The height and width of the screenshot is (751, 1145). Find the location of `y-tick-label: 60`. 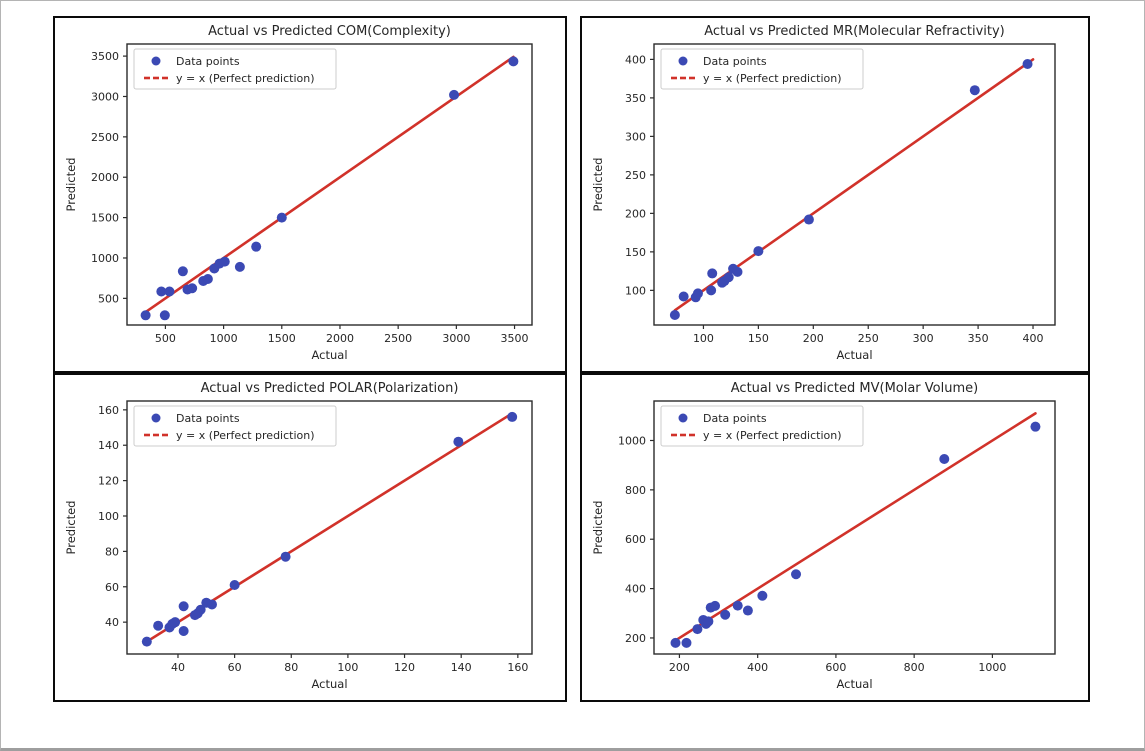

y-tick-label: 60 is located at coordinates (112, 587).